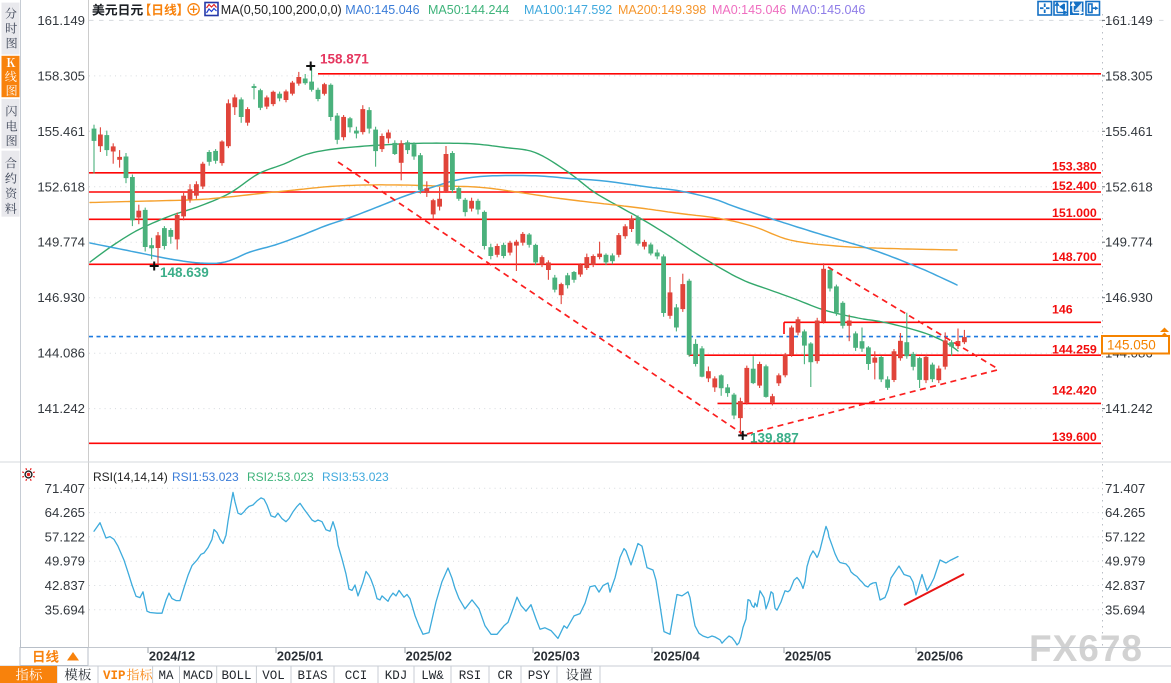  Describe the element at coordinates (774, 438) in the screenshot. I see `svg-text: 139.887` at that location.